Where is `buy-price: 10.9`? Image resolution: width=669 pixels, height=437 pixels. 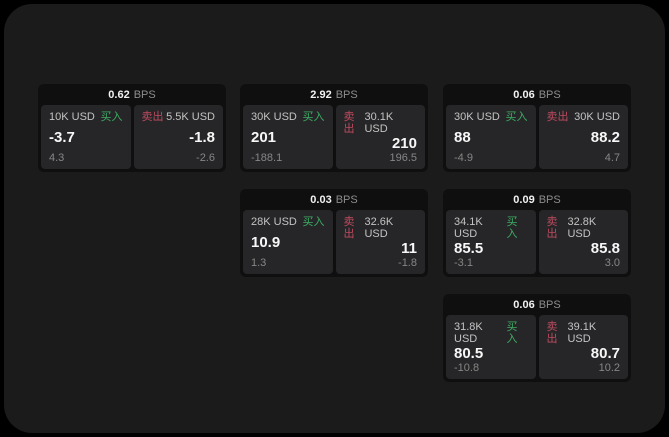 buy-price: 10.9 is located at coordinates (266, 242).